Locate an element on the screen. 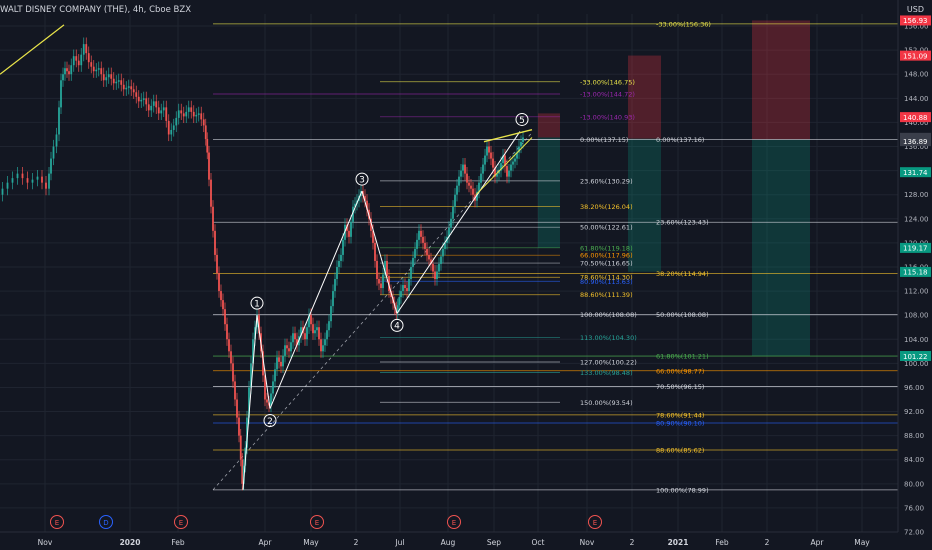  fib-level-label: -33.00%(156.36) is located at coordinates (683, 24).